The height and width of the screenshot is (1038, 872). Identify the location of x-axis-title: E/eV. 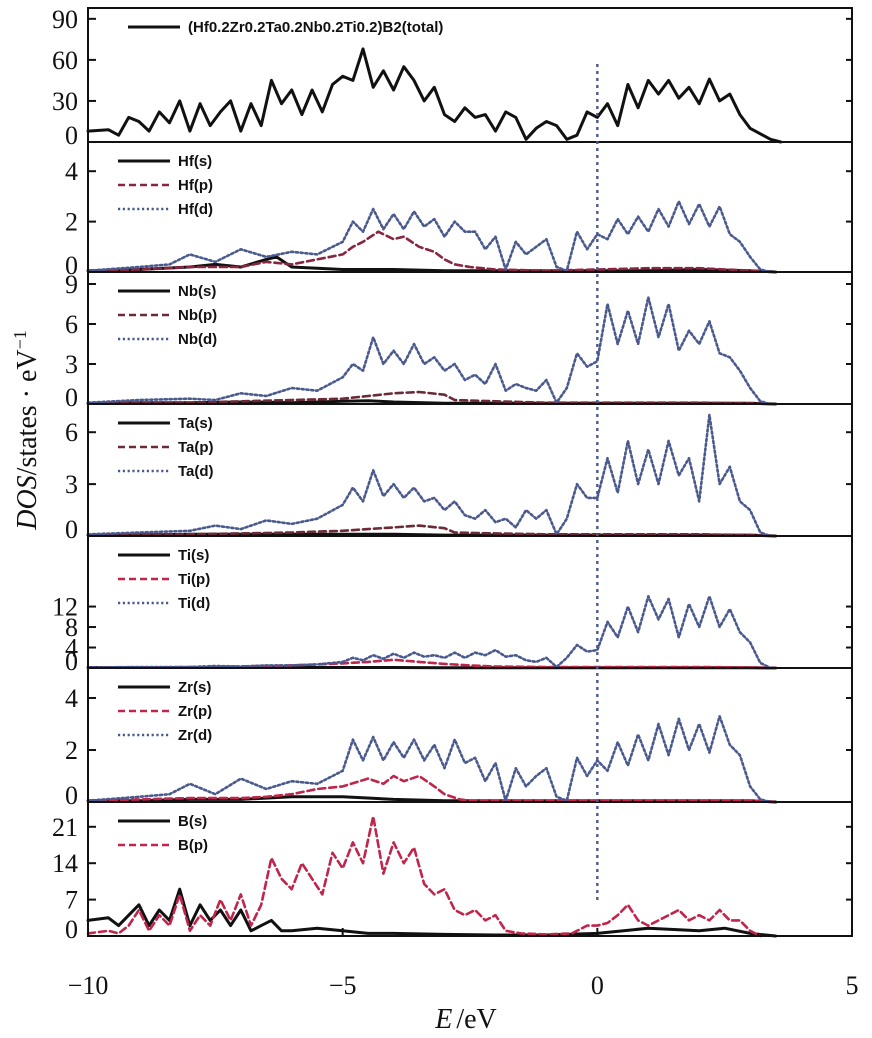
(465, 1019).